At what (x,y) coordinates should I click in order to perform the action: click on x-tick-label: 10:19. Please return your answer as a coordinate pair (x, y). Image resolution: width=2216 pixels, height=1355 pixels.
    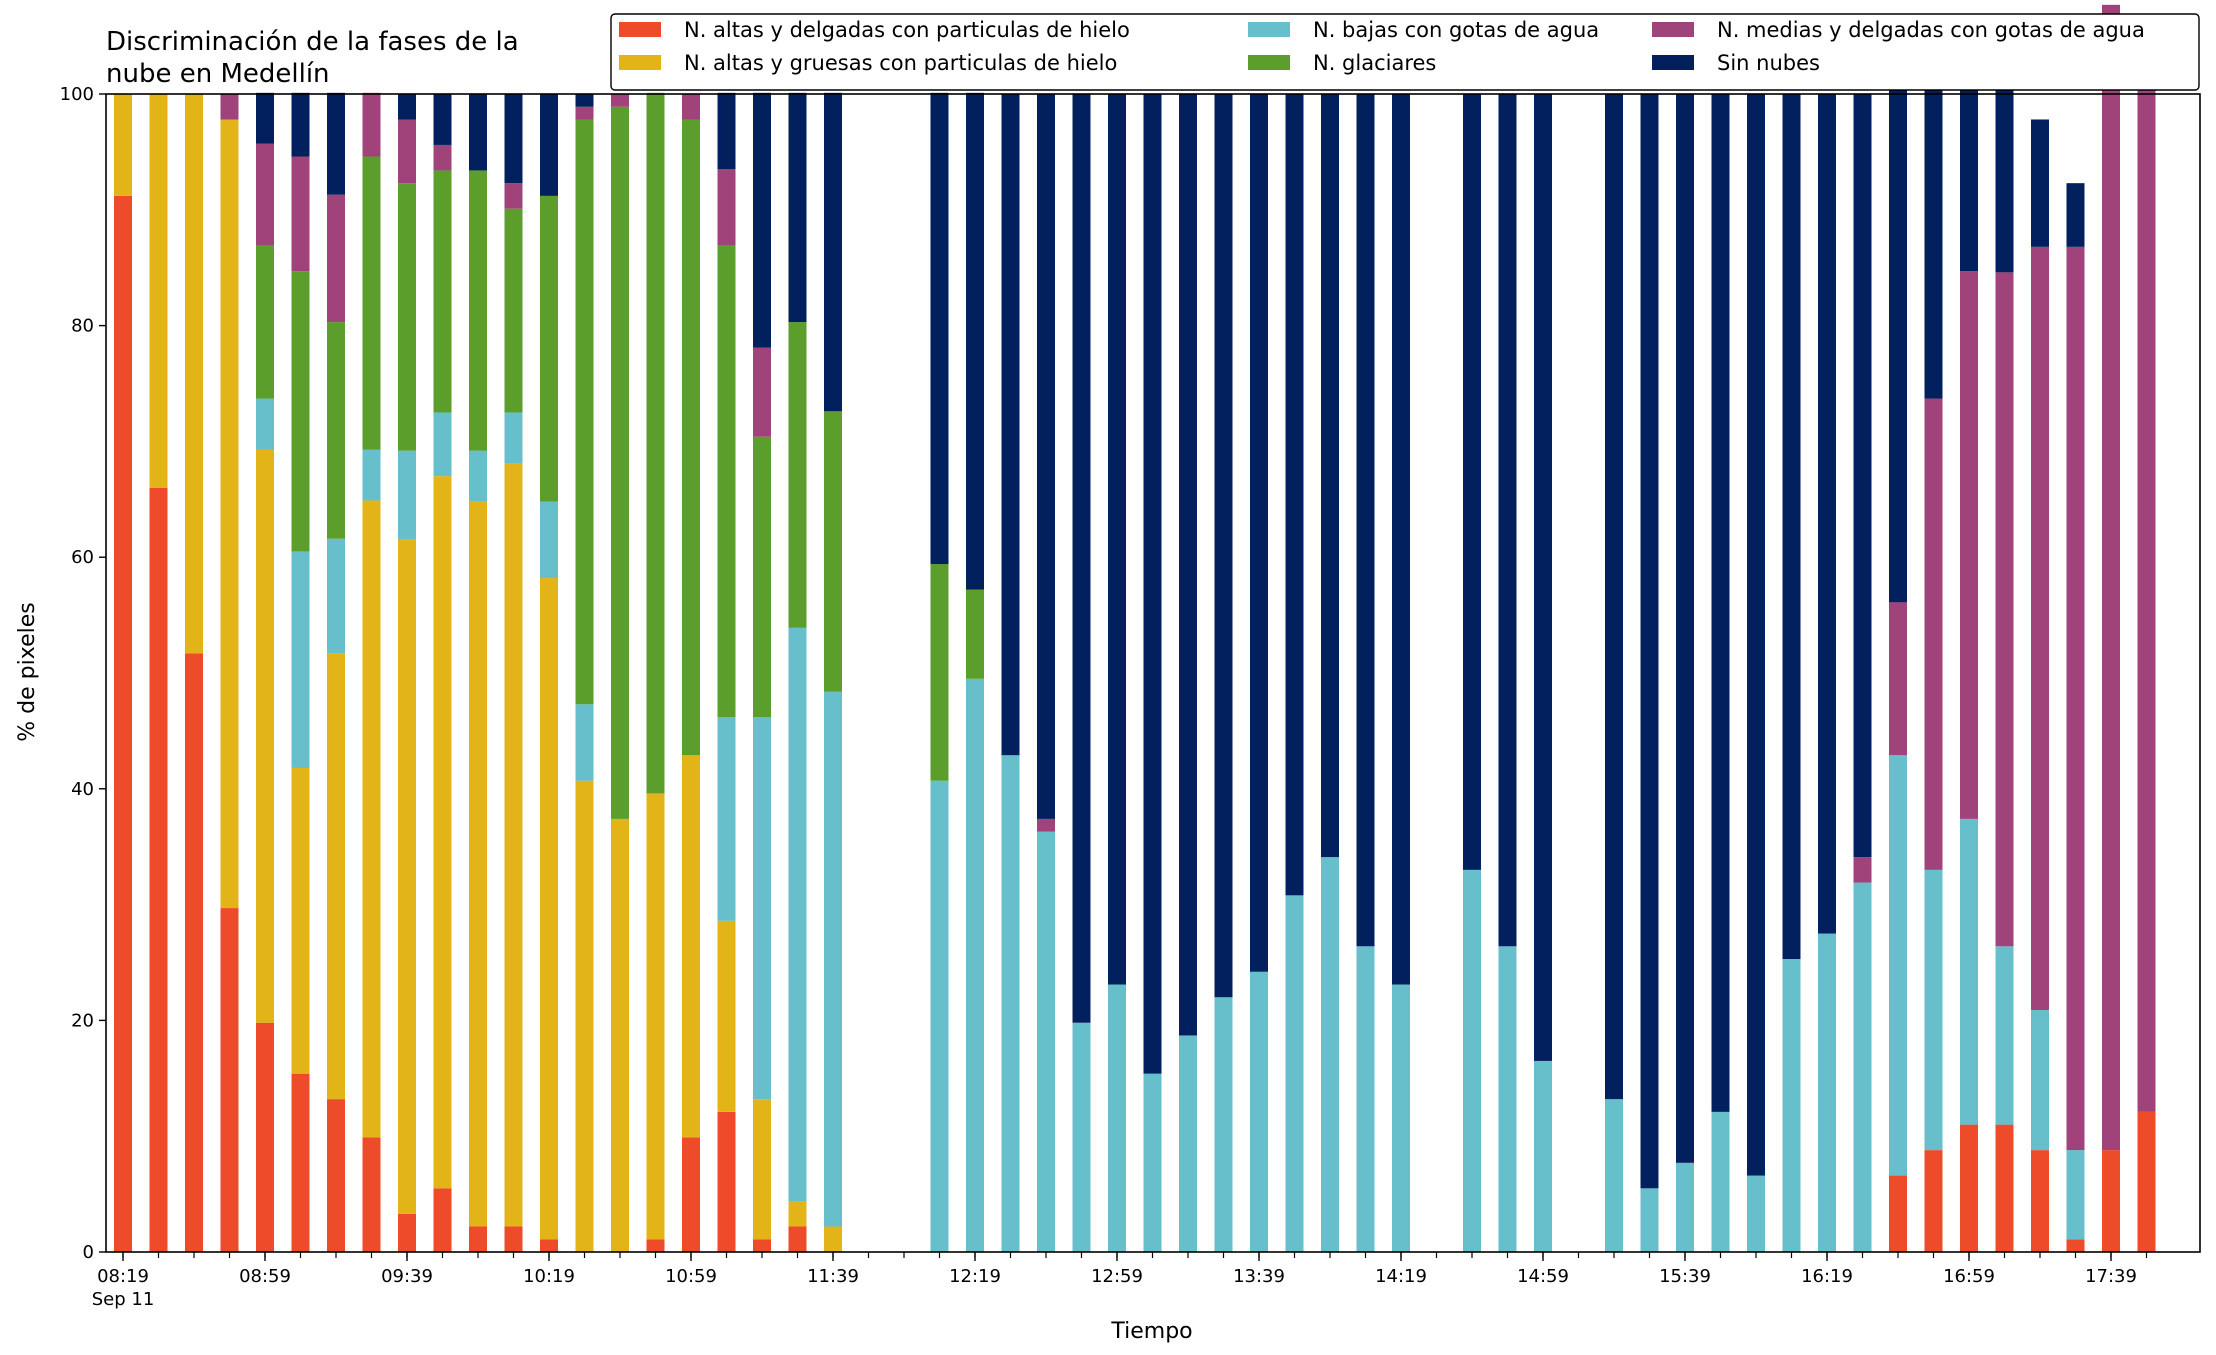
    Looking at the image, I should click on (549, 1276).